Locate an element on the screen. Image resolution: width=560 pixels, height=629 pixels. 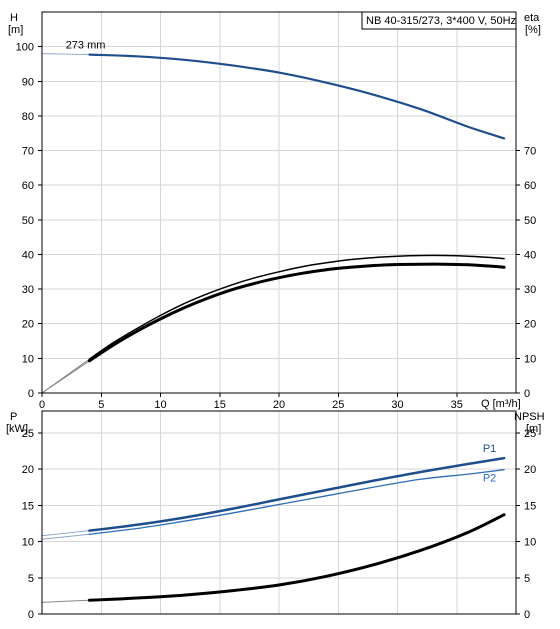
head-tick-label: 10 is located at coordinates (28, 359).